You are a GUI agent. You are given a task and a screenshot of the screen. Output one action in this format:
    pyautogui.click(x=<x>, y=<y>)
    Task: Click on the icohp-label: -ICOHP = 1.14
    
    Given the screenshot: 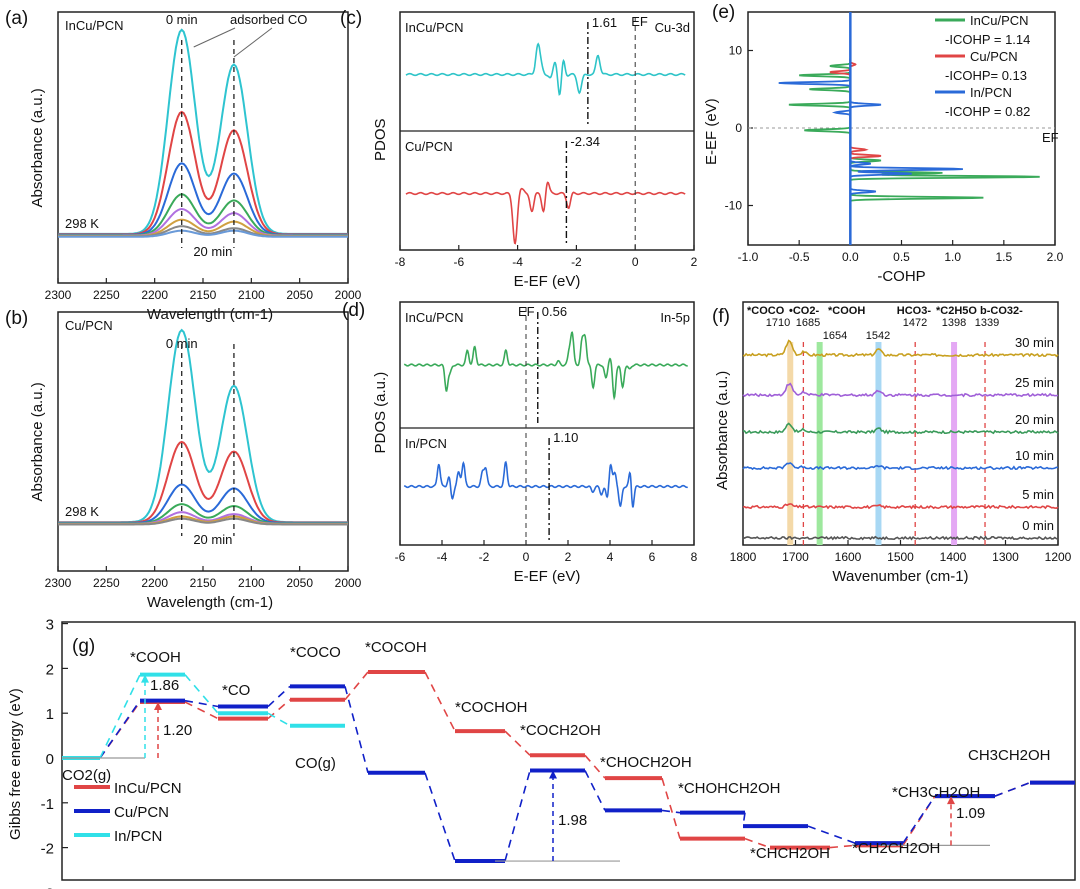 What is the action you would take?
    pyautogui.click(x=987, y=39)
    